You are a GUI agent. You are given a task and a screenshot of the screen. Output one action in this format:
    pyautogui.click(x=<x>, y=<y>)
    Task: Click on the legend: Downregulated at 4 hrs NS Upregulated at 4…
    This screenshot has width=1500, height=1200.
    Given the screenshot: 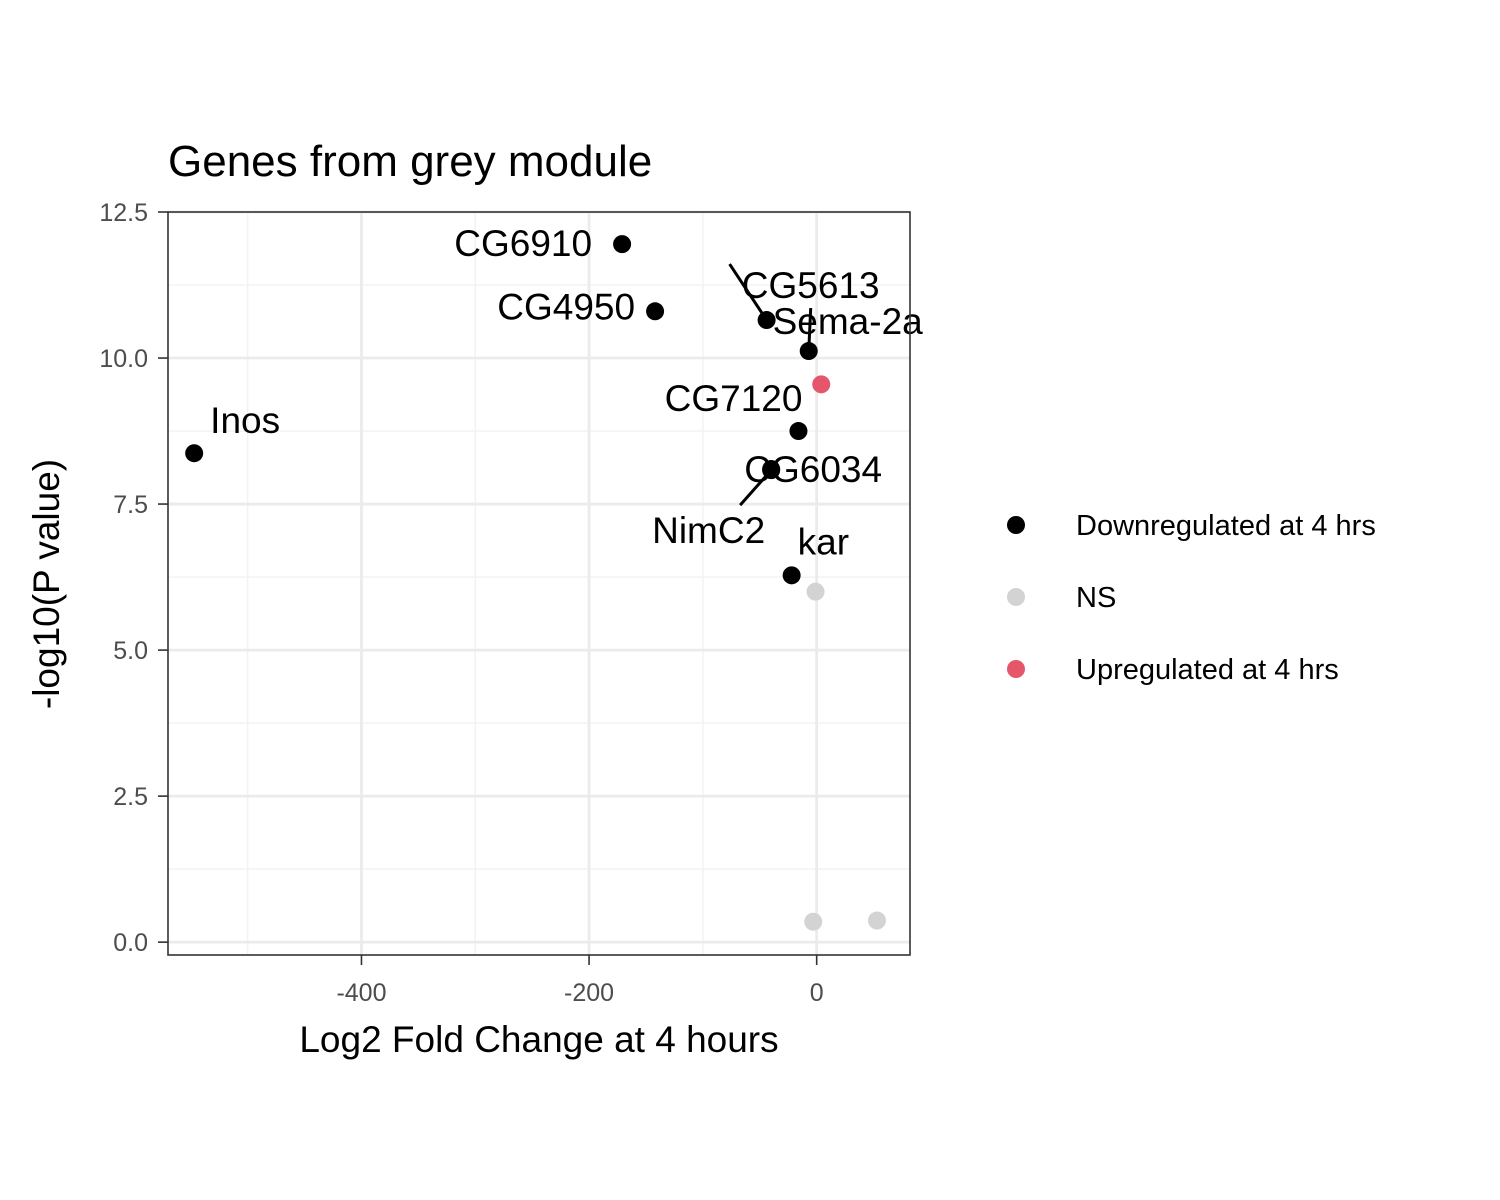 What is the action you would take?
    pyautogui.click(x=1191, y=598)
    